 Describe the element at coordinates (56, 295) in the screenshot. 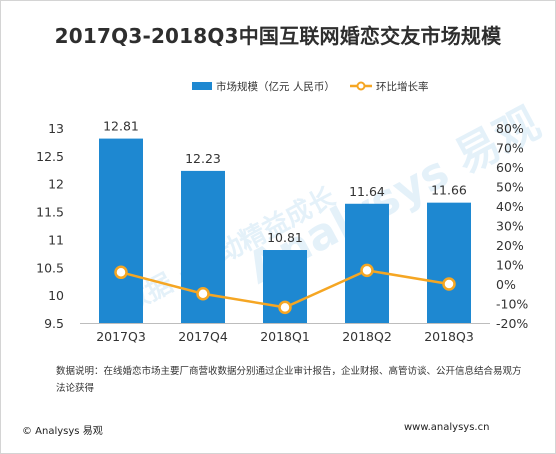

I see `y-left-tick-label: 10` at that location.